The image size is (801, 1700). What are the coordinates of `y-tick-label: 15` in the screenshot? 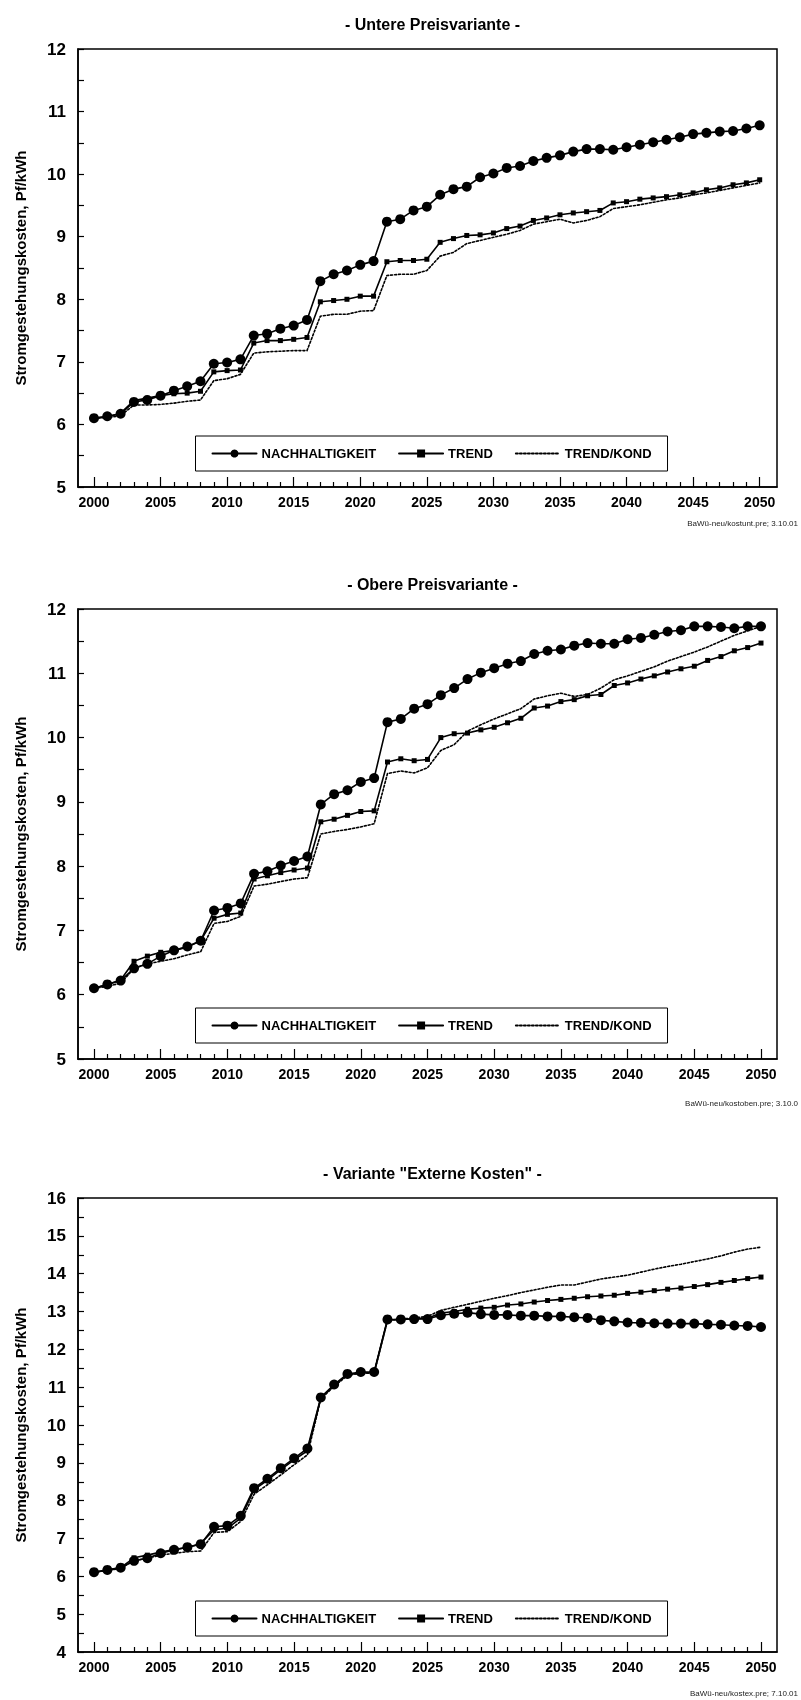 It's located at (56, 1236).